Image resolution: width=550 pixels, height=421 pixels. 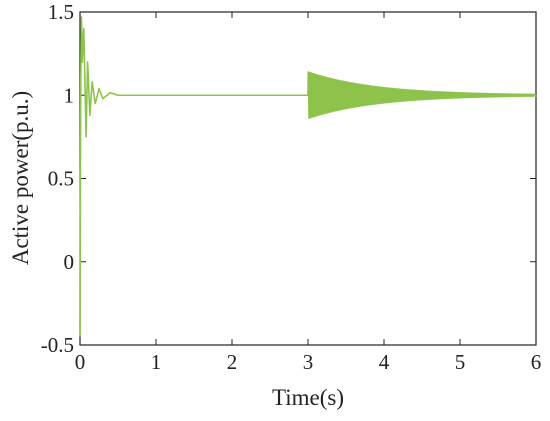 What do you see at coordinates (308, 397) in the screenshot?
I see `x-axis-label: Time(s)` at bounding box center [308, 397].